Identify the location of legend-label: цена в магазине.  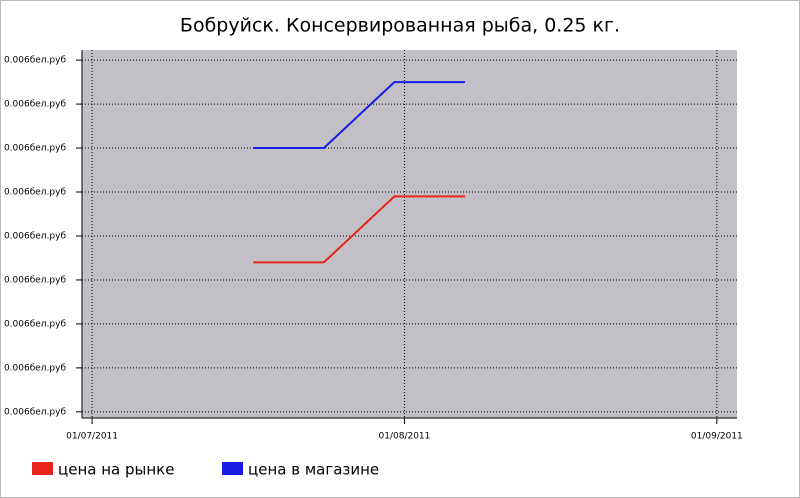
(313, 470).